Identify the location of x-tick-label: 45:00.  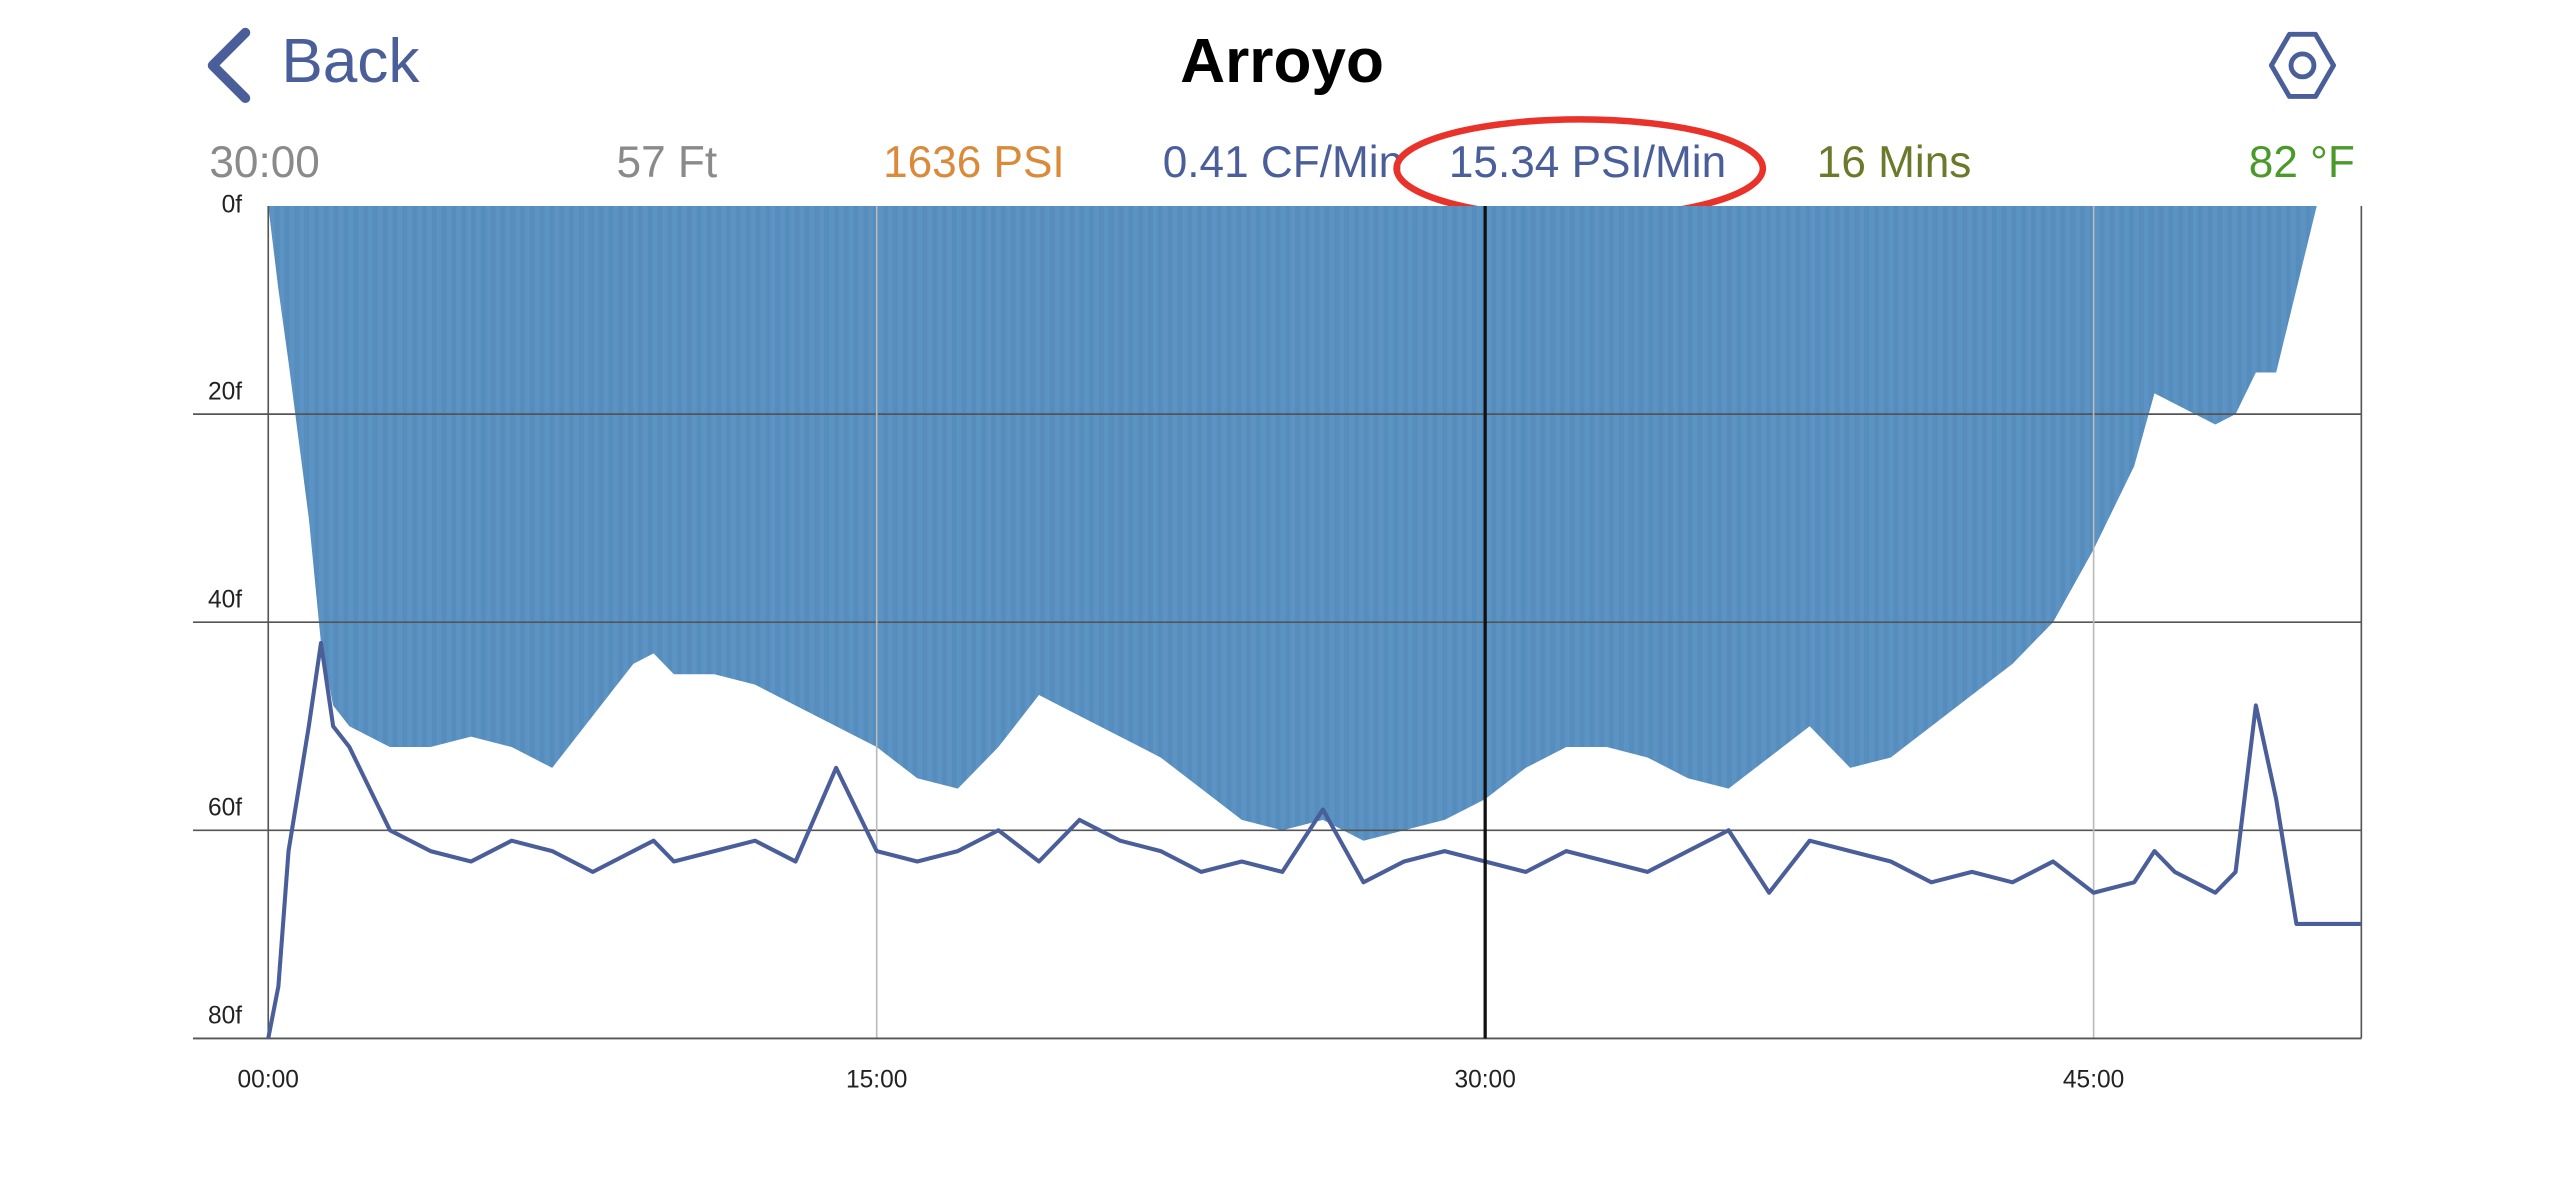
(2093, 1079).